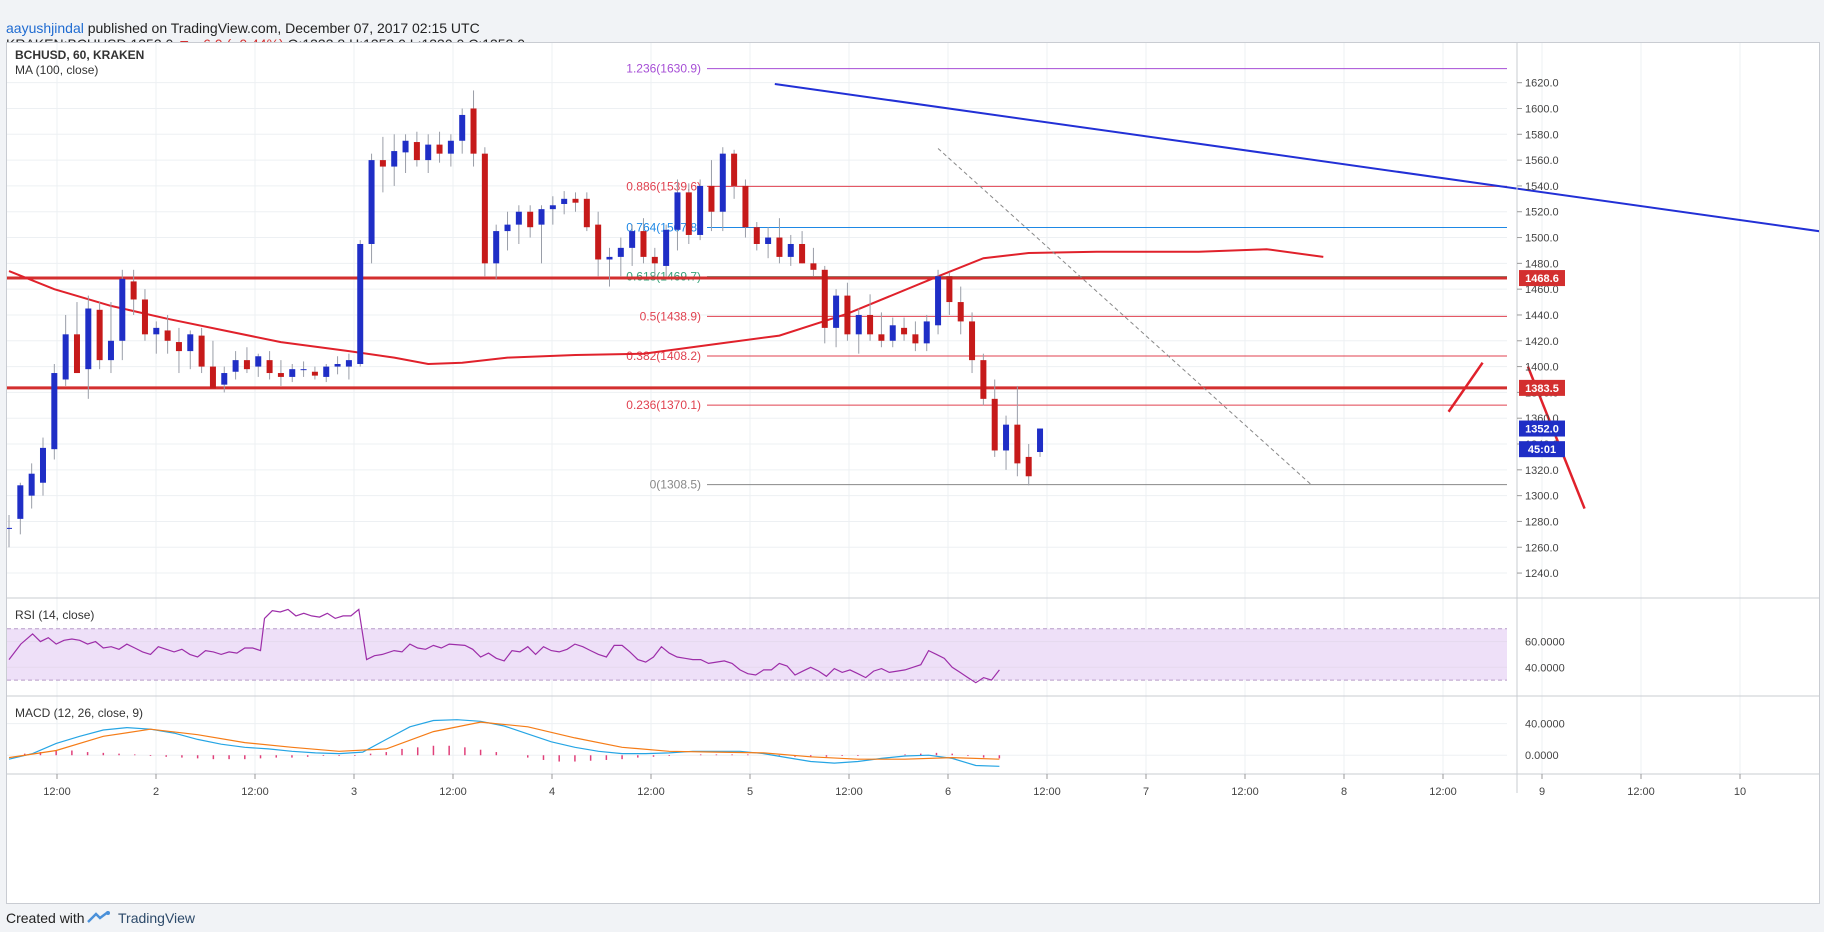 The image size is (1824, 932). What do you see at coordinates (757, 654) in the screenshot?
I see `rsi-band` at bounding box center [757, 654].